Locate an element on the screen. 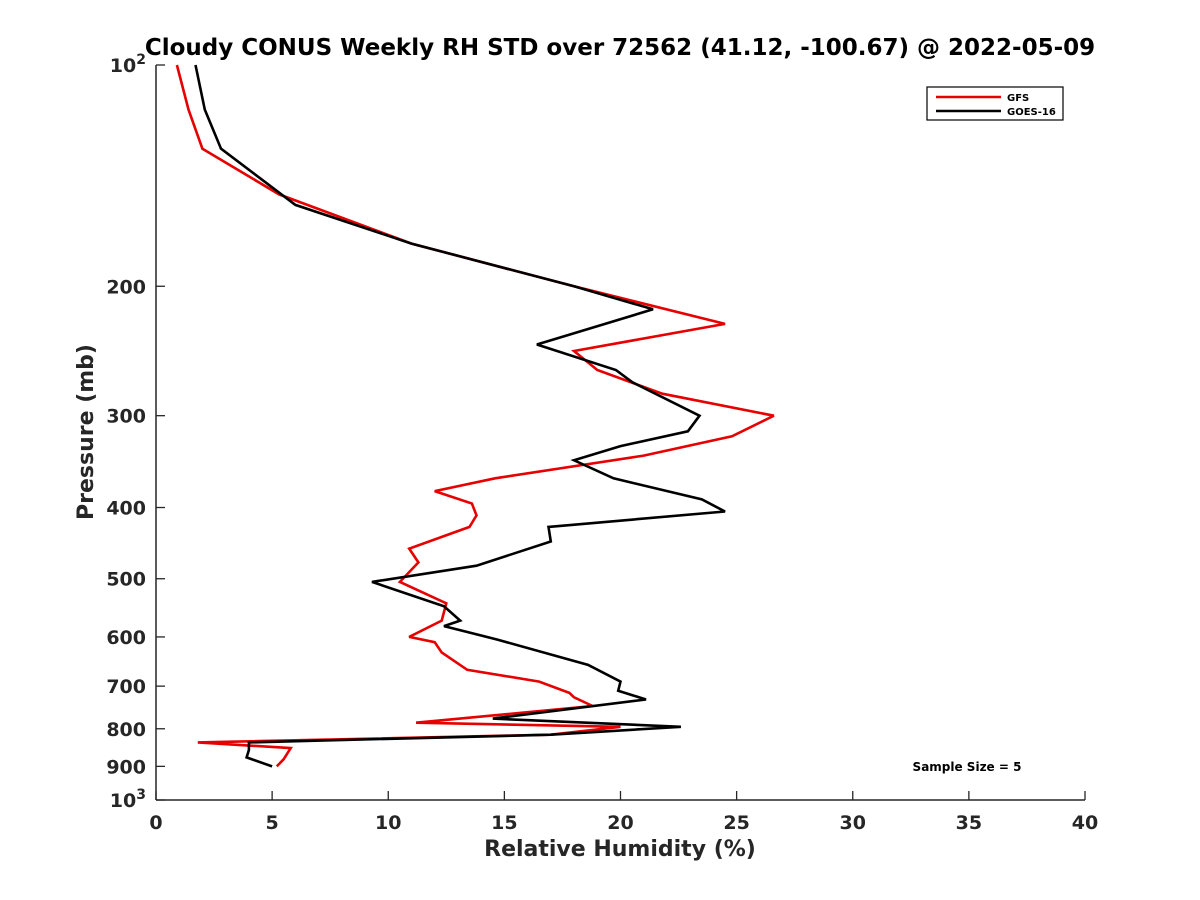 The width and height of the screenshot is (1200, 900). y-axis-label: Pressure (mb) is located at coordinates (86, 432).